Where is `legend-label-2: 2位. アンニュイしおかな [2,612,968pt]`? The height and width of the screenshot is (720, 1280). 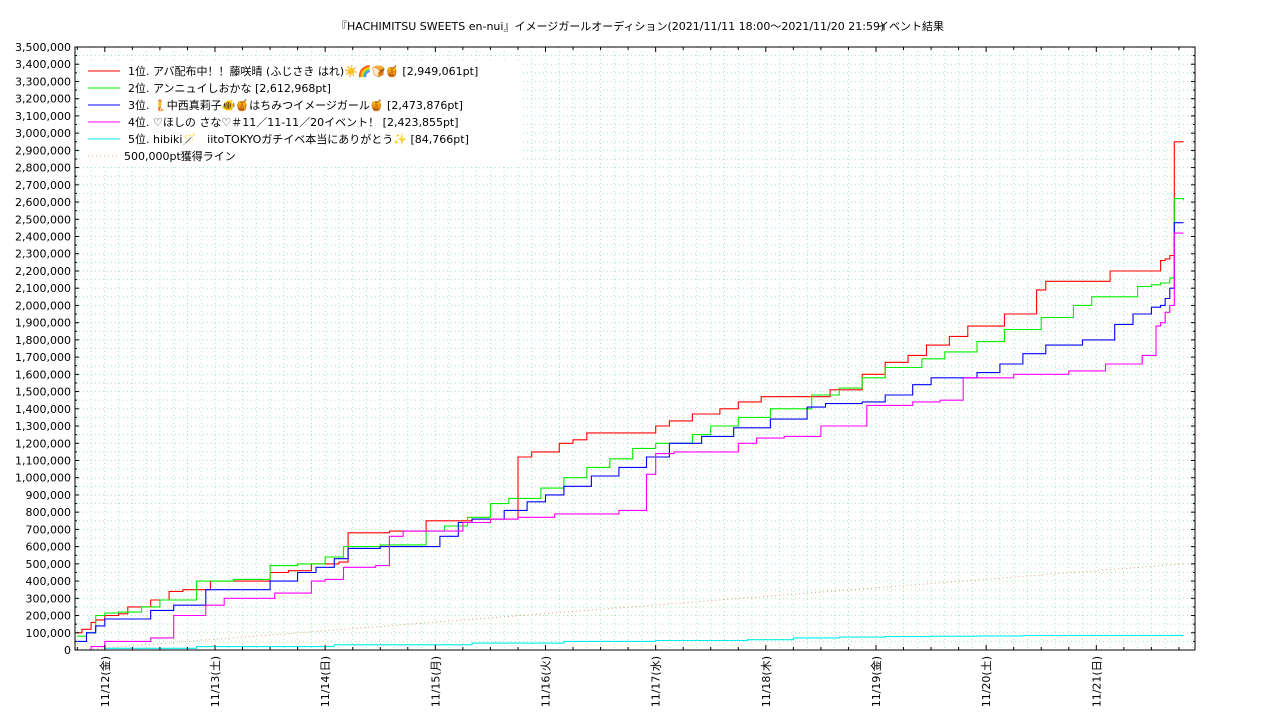
legend-label-2: 2位. アンニュイしおかな [2,612,968pt] is located at coordinates (229, 88).